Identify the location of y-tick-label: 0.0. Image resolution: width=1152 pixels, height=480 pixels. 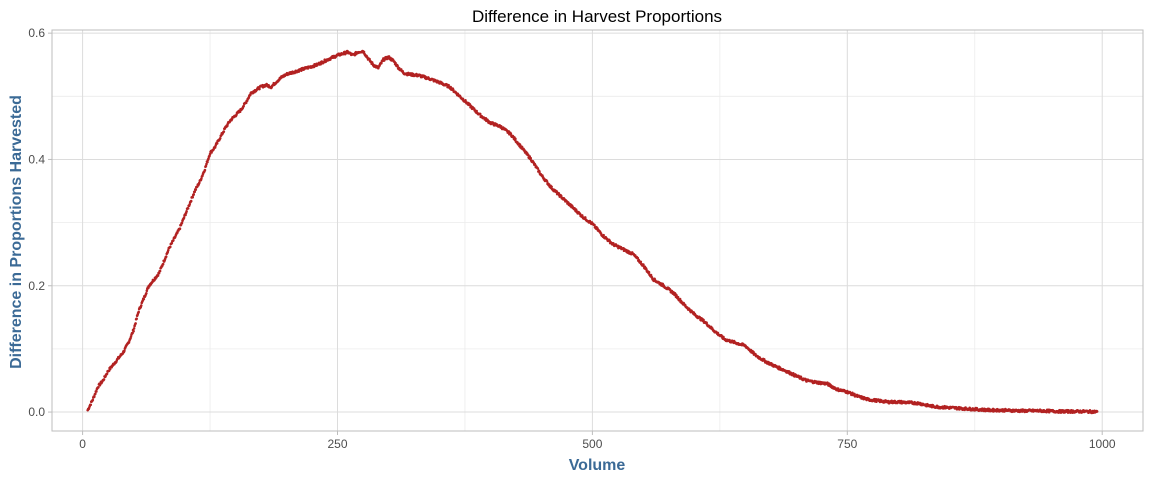
(36, 412).